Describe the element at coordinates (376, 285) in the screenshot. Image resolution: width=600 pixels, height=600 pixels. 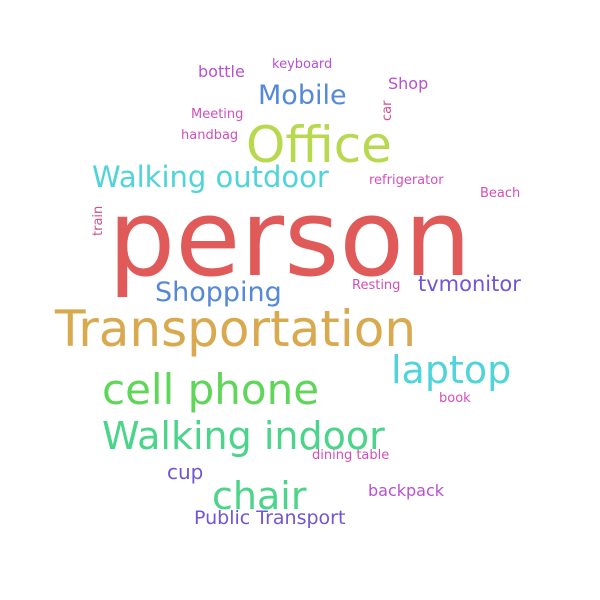
I see `word-resting: Resting` at that location.